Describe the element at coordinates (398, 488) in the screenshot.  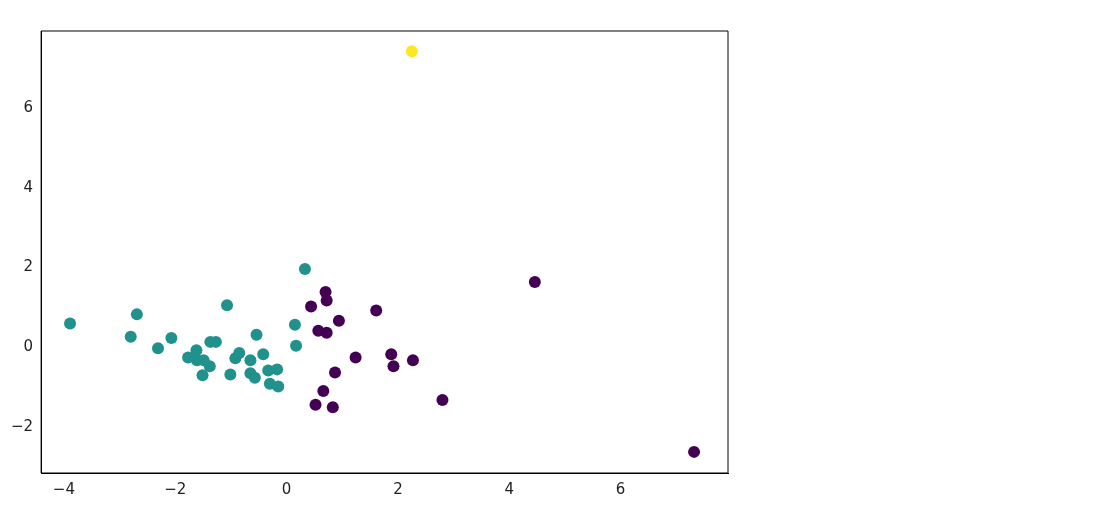
I see `x-tick-label: 2` at that location.